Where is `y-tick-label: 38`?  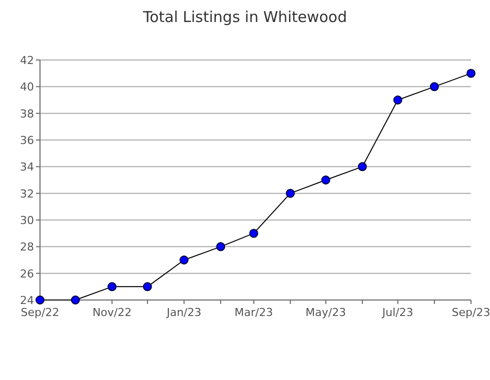 y-tick-label: 38 is located at coordinates (27, 113).